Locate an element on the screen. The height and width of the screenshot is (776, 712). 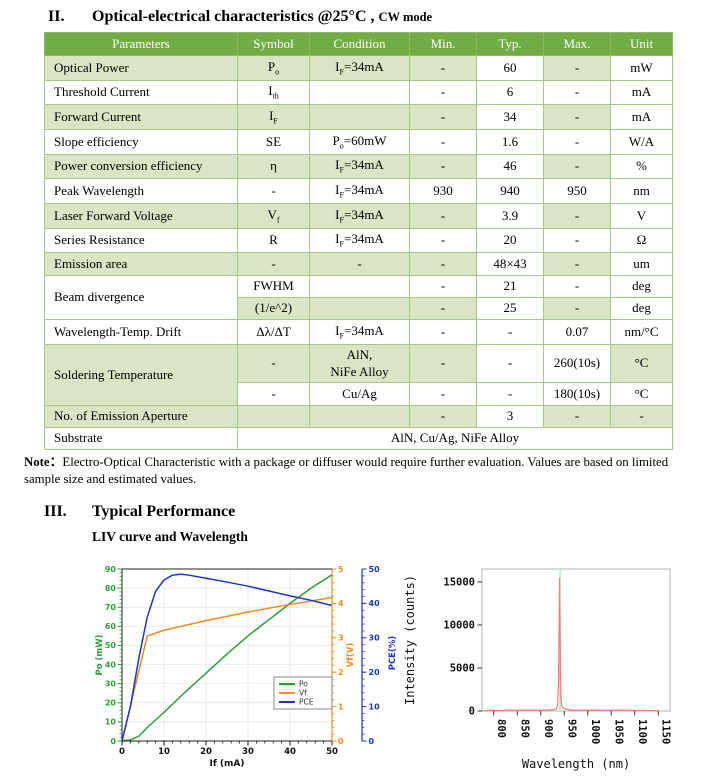
table-row: Power conversion efficiency η IF=34mA -46-% is located at coordinates (358, 166).